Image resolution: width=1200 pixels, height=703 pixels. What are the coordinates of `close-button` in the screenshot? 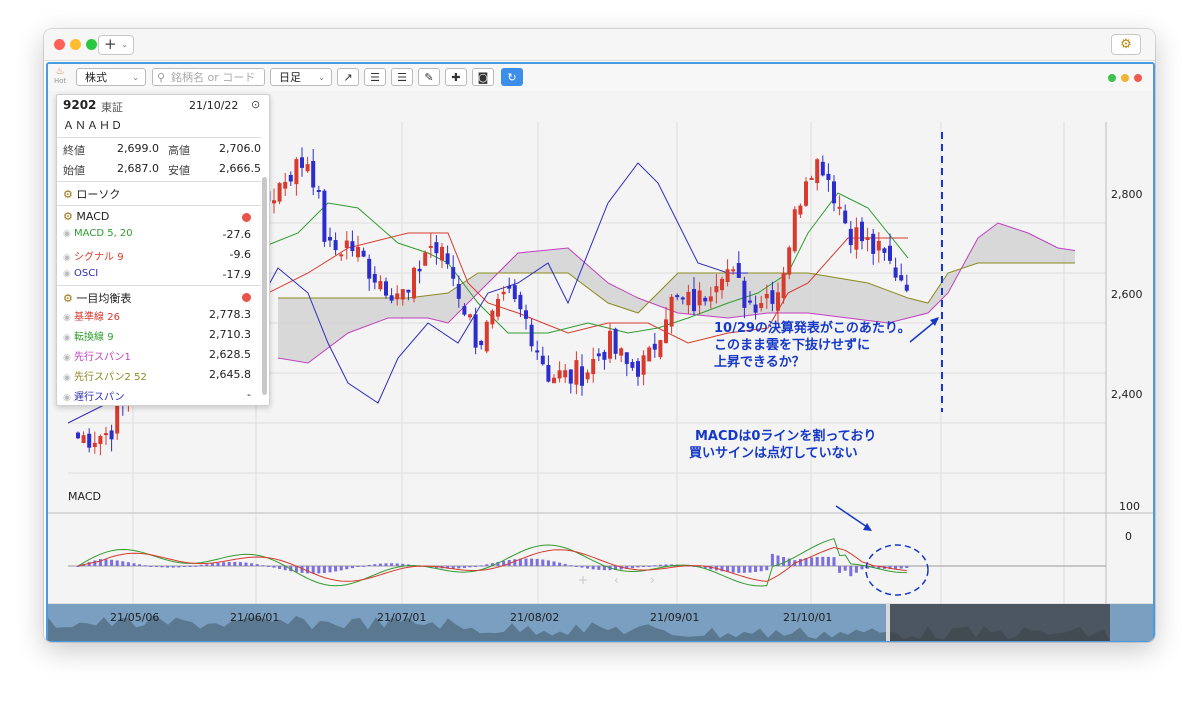 It's located at (59, 44).